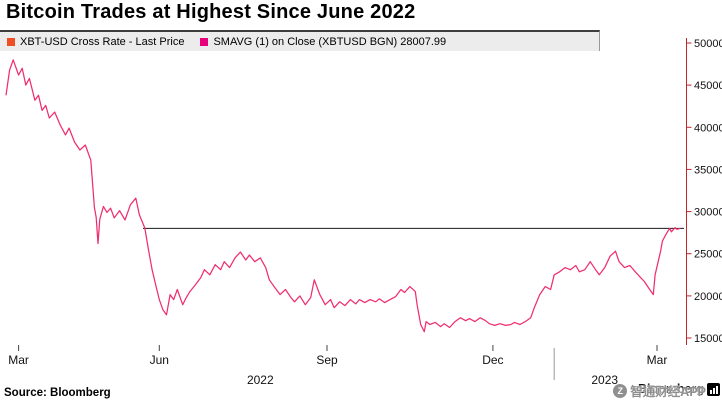 The height and width of the screenshot is (405, 722). Describe the element at coordinates (492, 360) in the screenshot. I see `x-axis-month-label: Dec` at that location.